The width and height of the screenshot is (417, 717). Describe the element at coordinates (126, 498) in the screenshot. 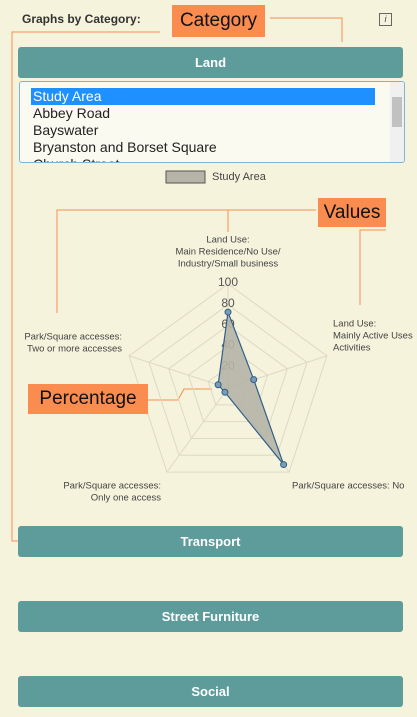

I see `axis-label: Only one access` at that location.